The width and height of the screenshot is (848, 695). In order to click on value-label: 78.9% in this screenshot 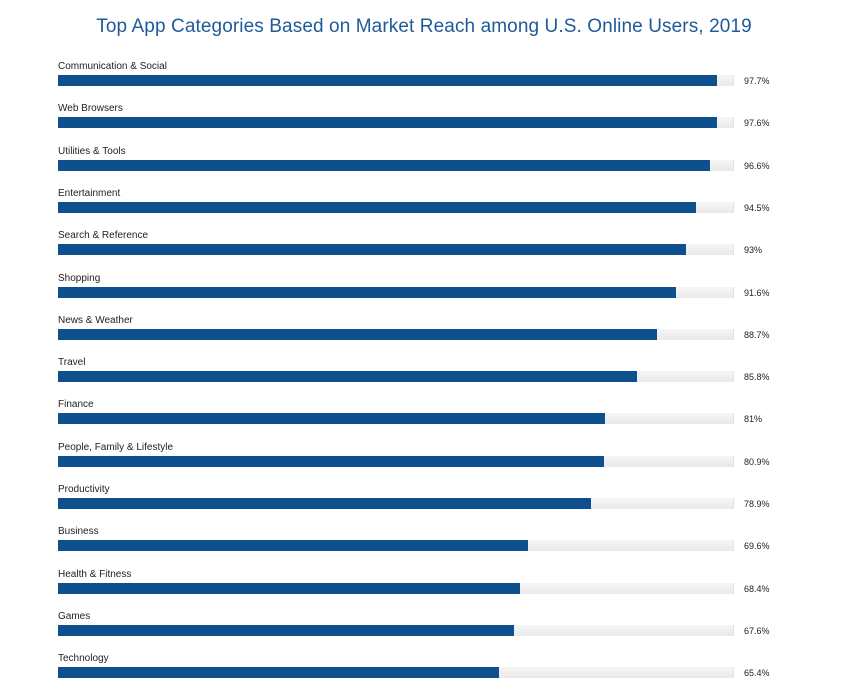, I will do `click(757, 504)`.